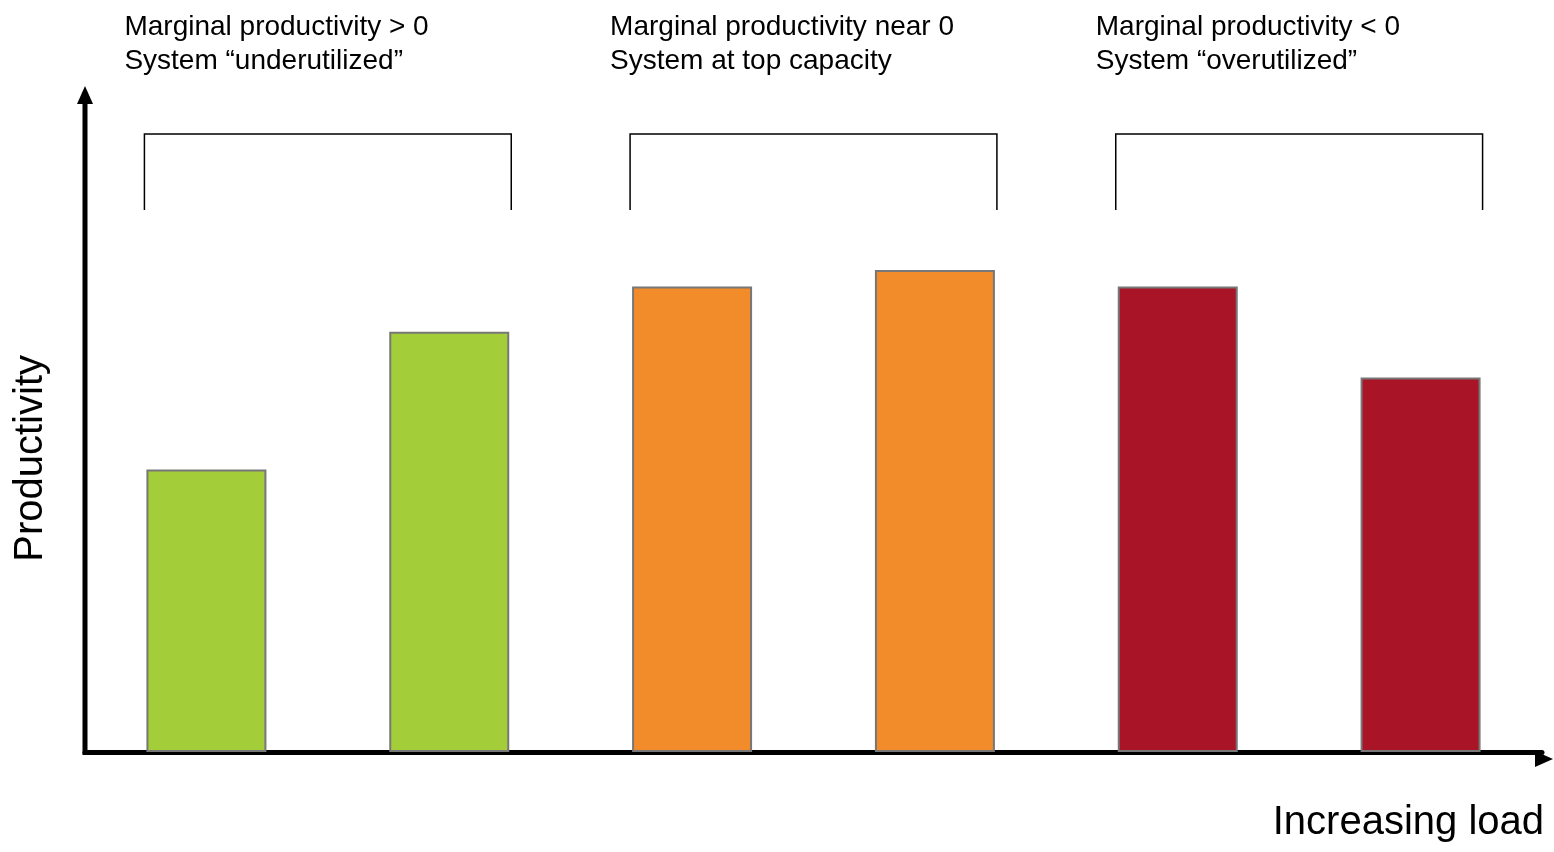 This screenshot has height=852, width=1554. Describe the element at coordinates (1408, 820) in the screenshot. I see `x-axis-title: Increasing load` at that location.